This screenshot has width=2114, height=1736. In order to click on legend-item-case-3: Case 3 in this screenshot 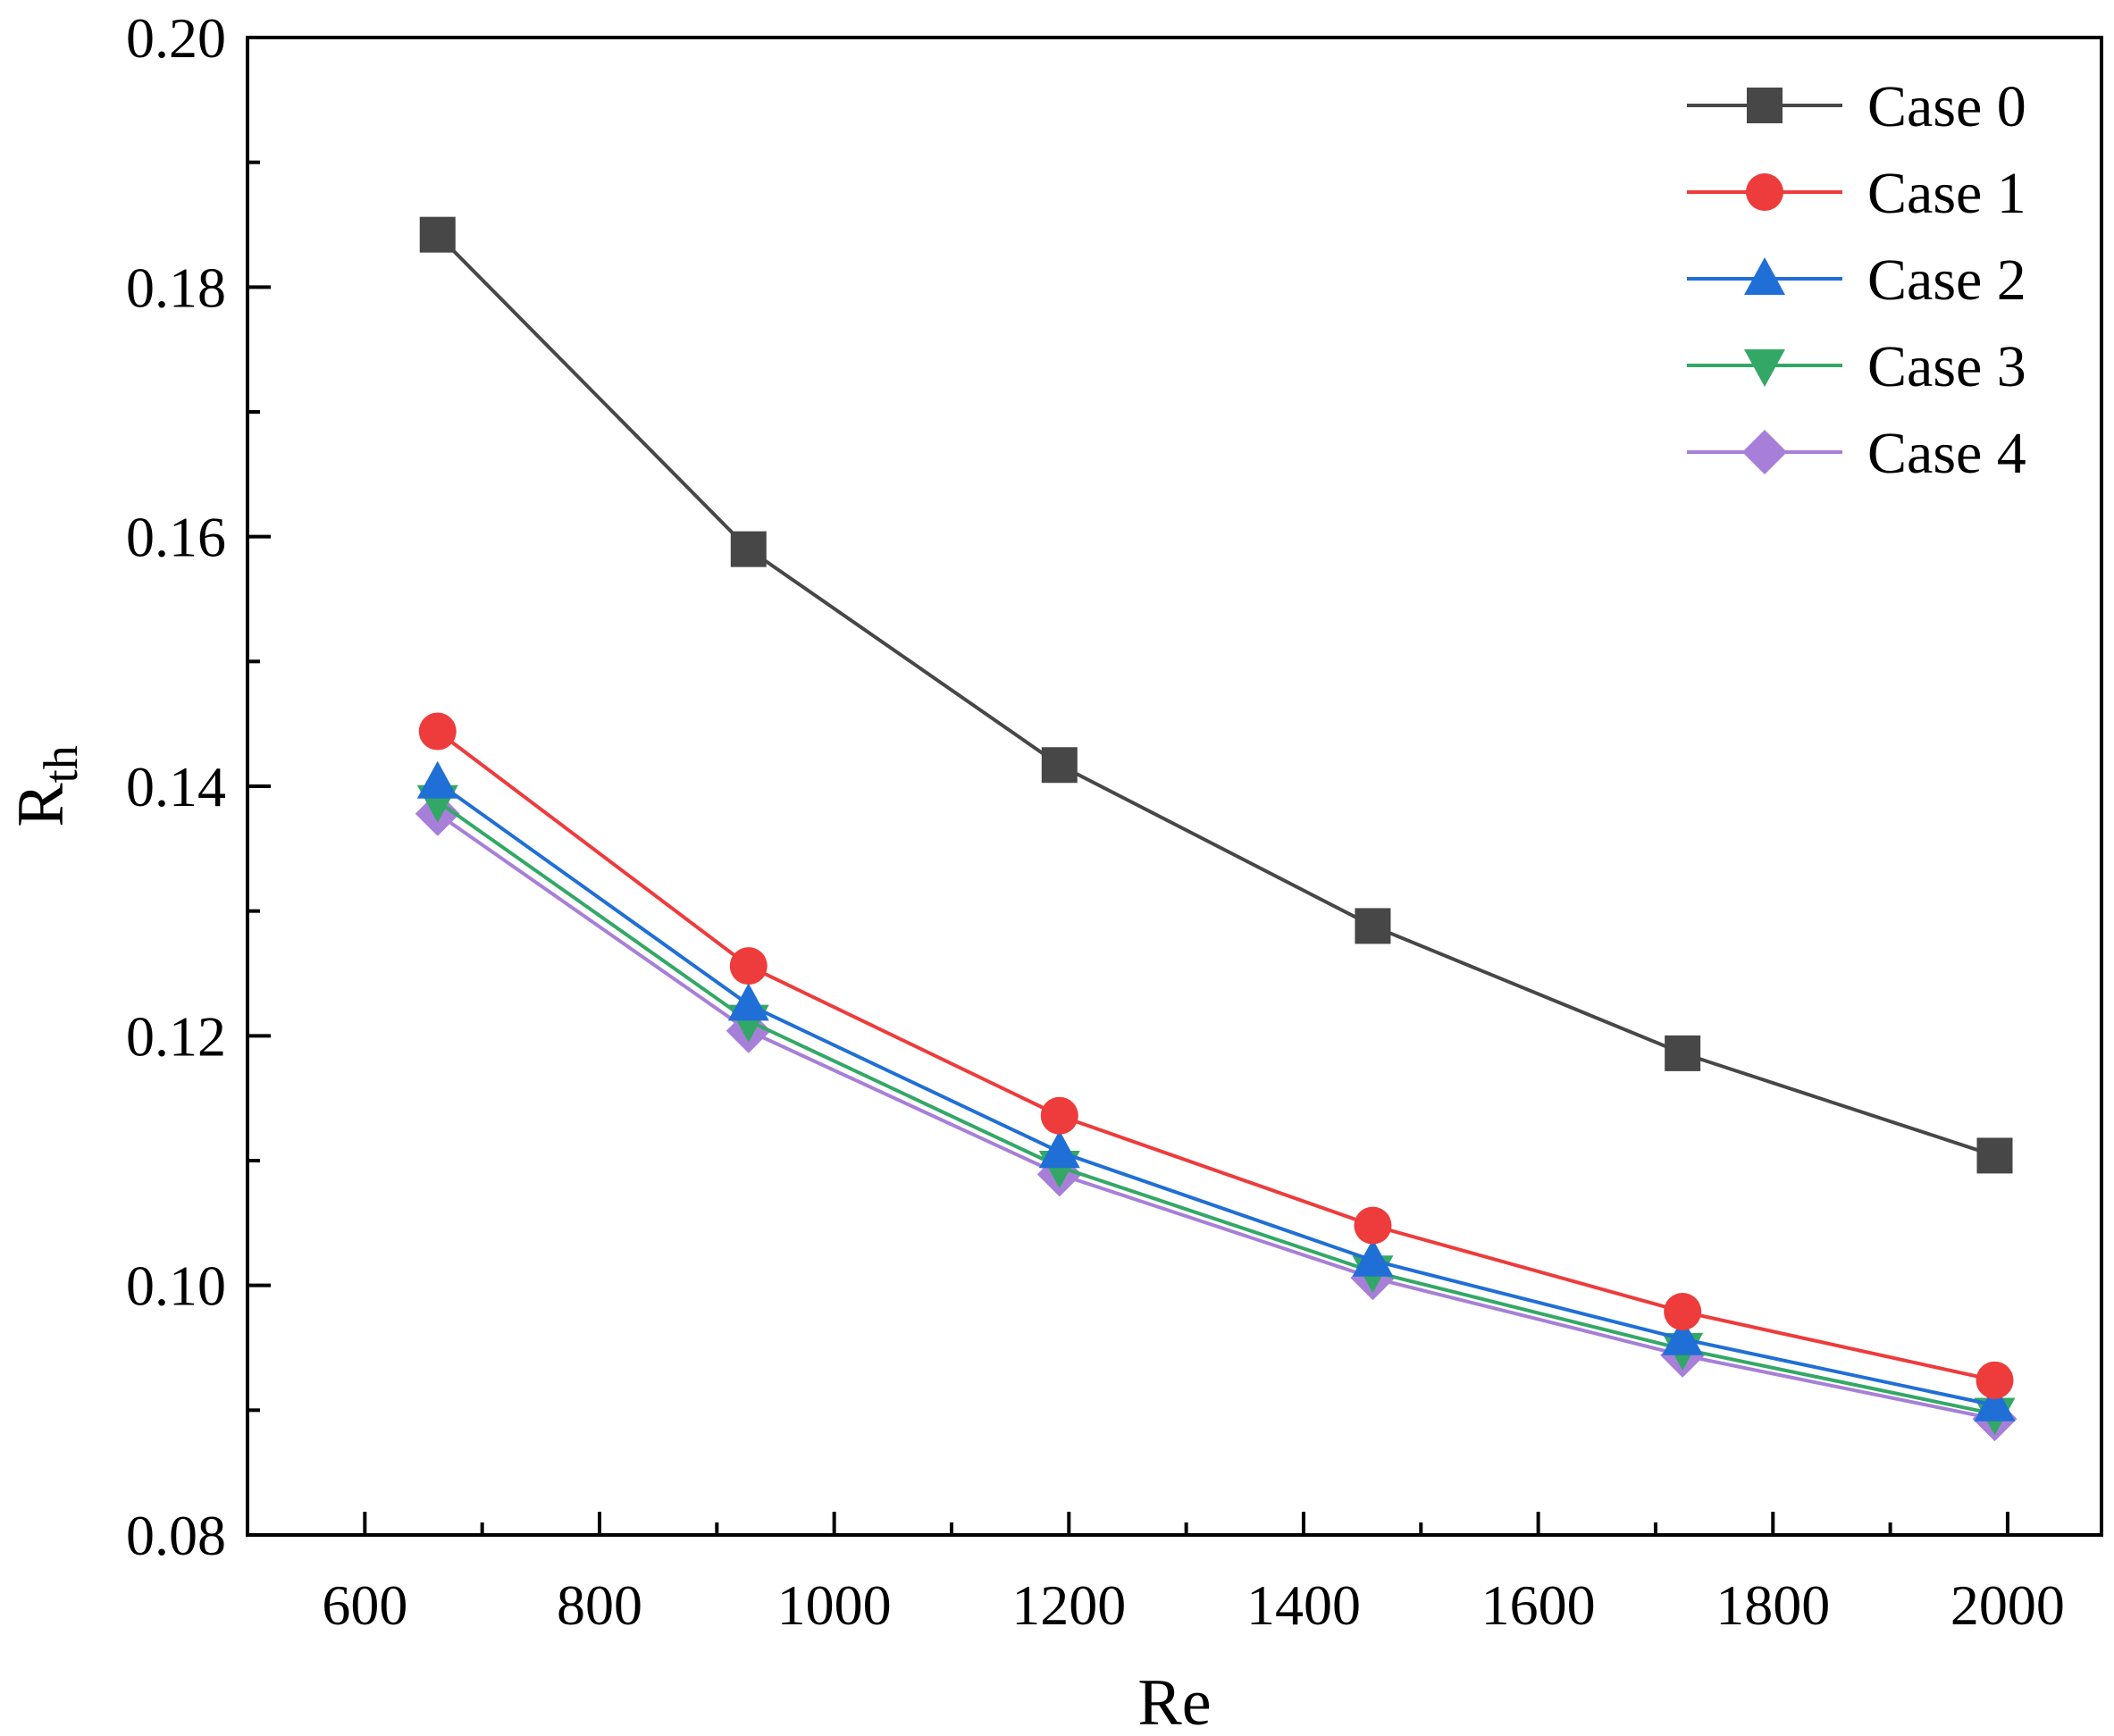, I will do `click(1856, 366)`.